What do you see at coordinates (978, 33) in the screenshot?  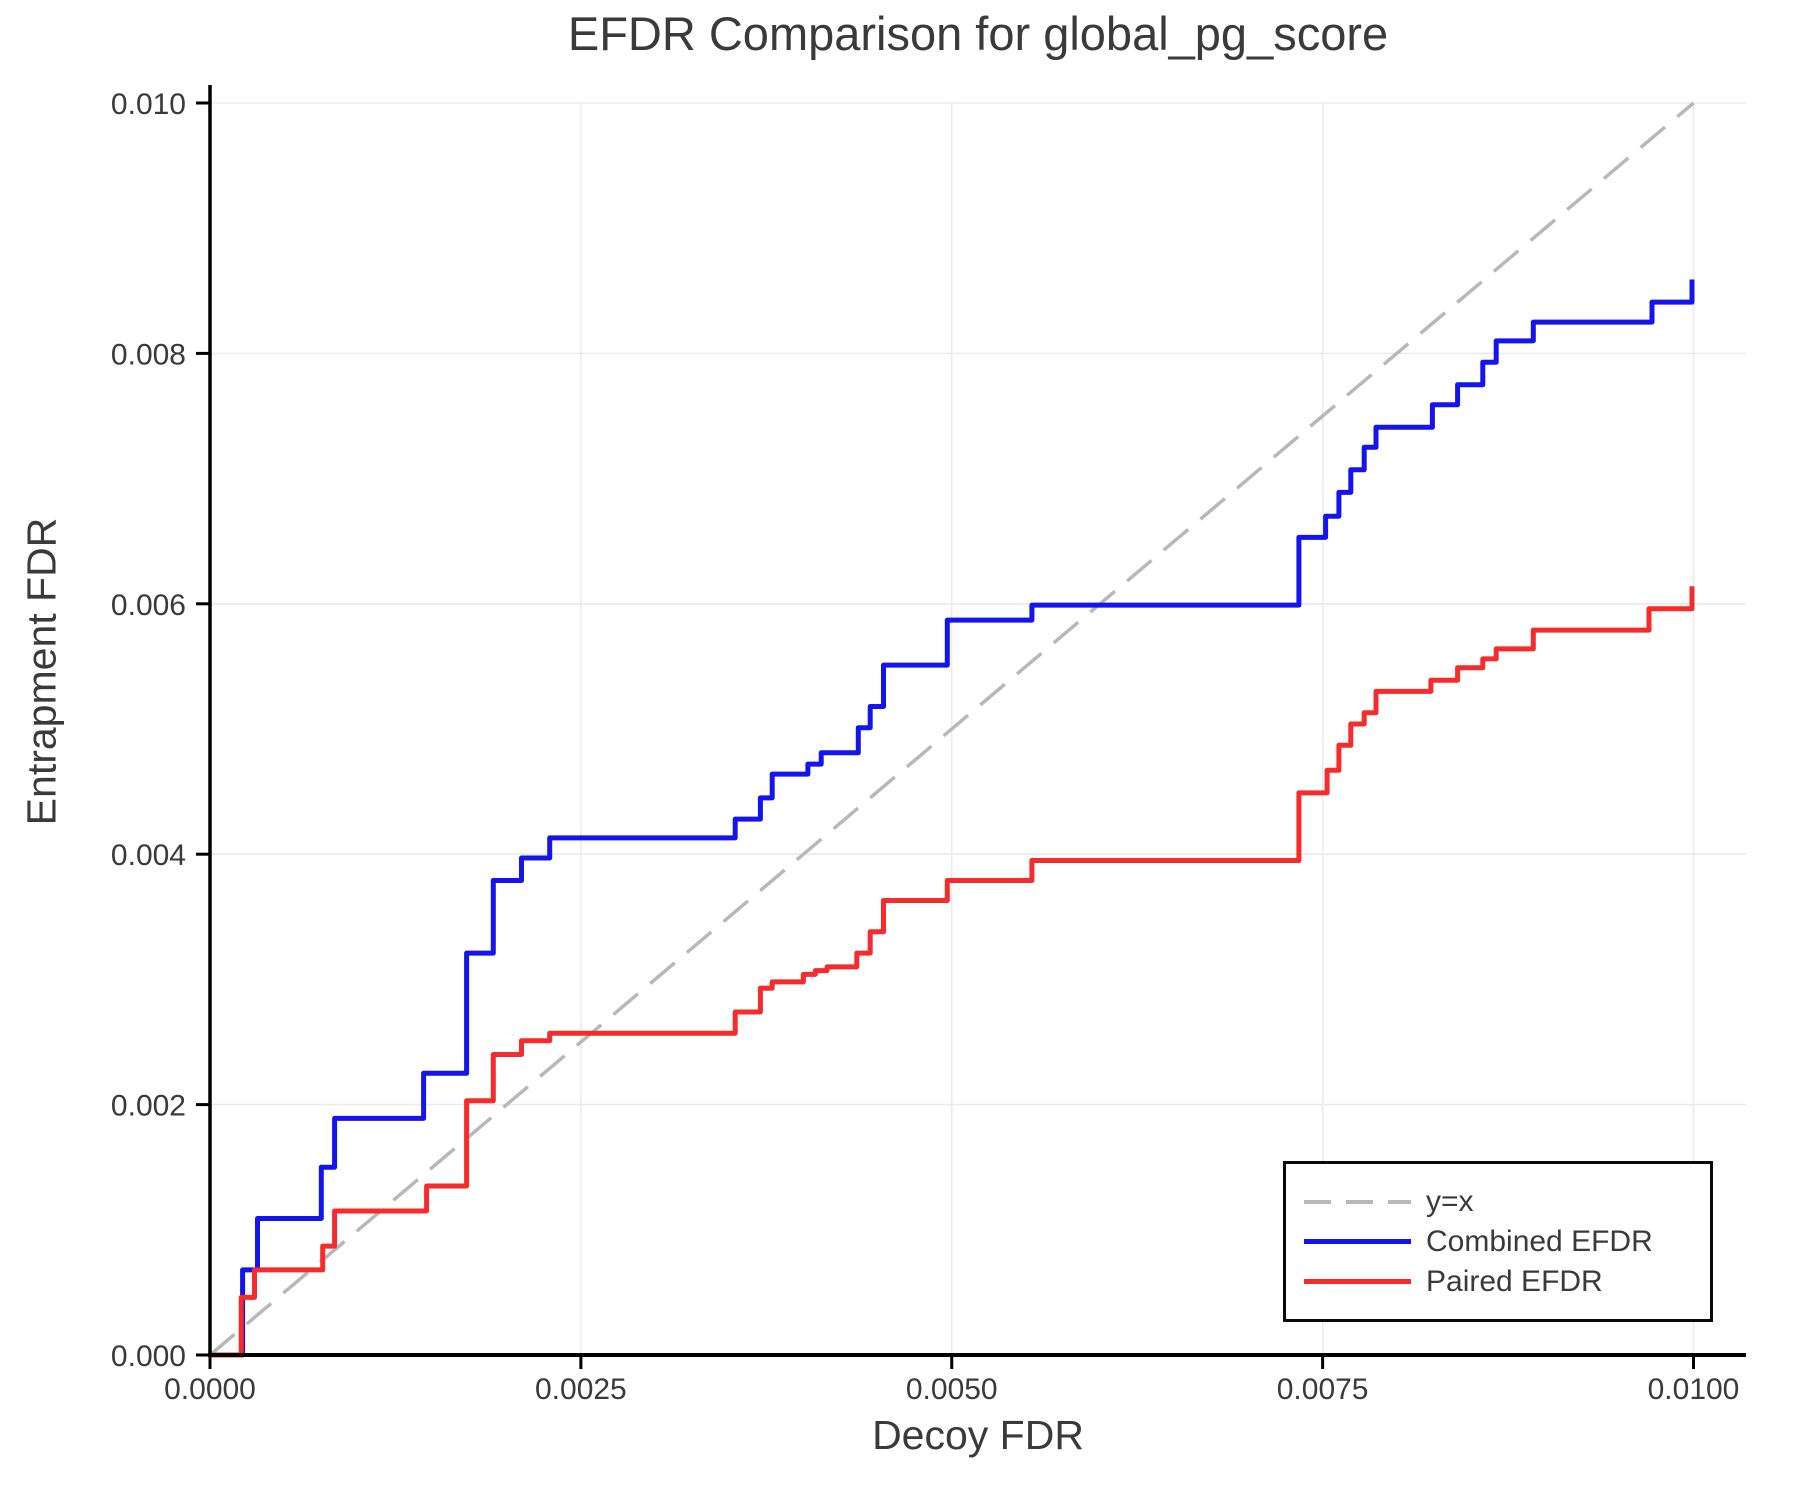 I see `chart-title: EFDR Comparison for global_pg_score` at bounding box center [978, 33].